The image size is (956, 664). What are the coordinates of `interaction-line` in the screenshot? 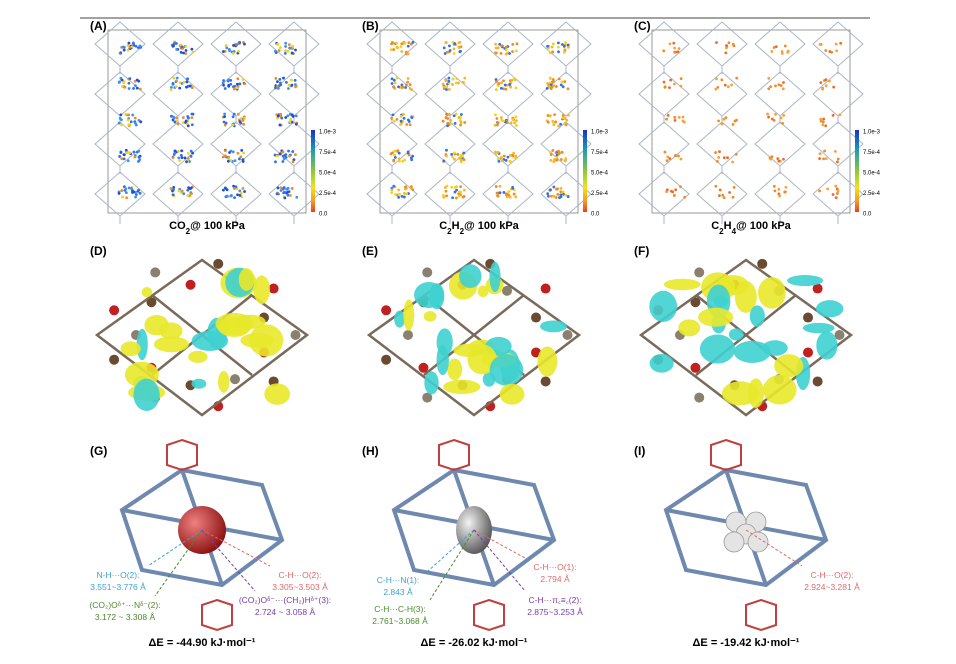 It's located at (451, 550).